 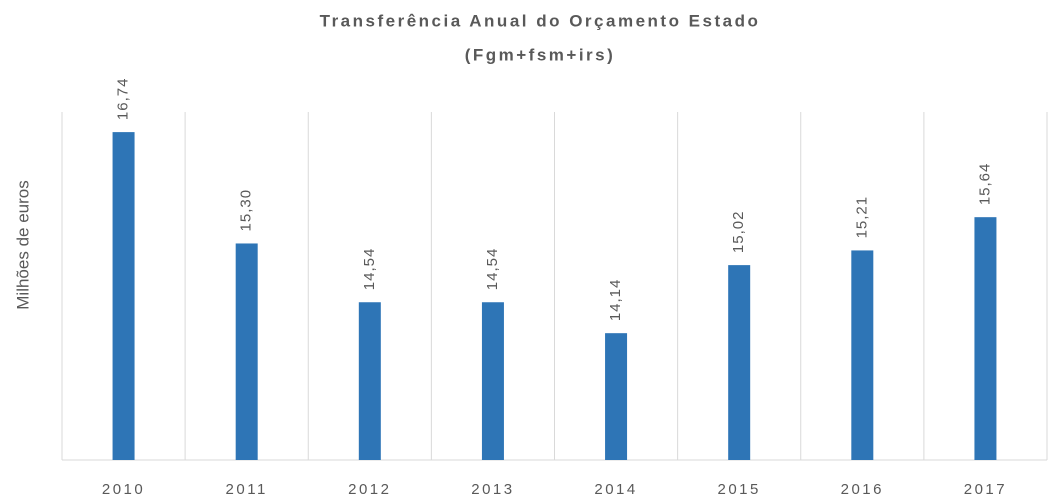 I want to click on value-label: 15,02, so click(x=738, y=232).